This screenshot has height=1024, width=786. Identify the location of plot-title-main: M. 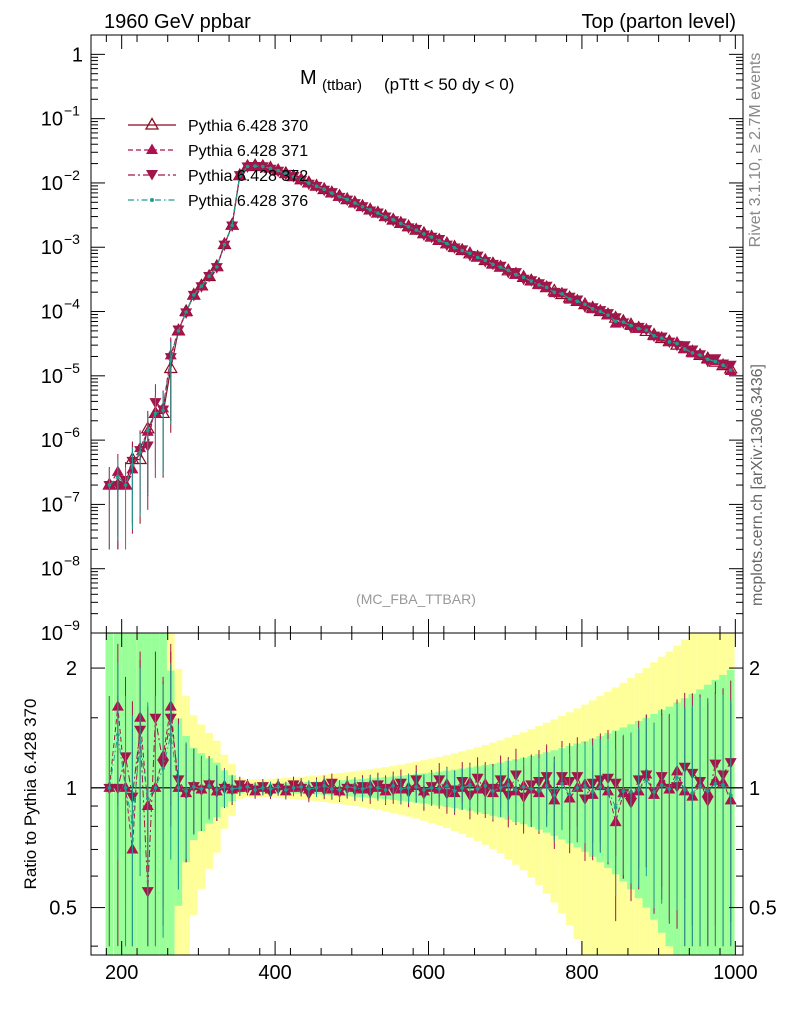
(308, 78).